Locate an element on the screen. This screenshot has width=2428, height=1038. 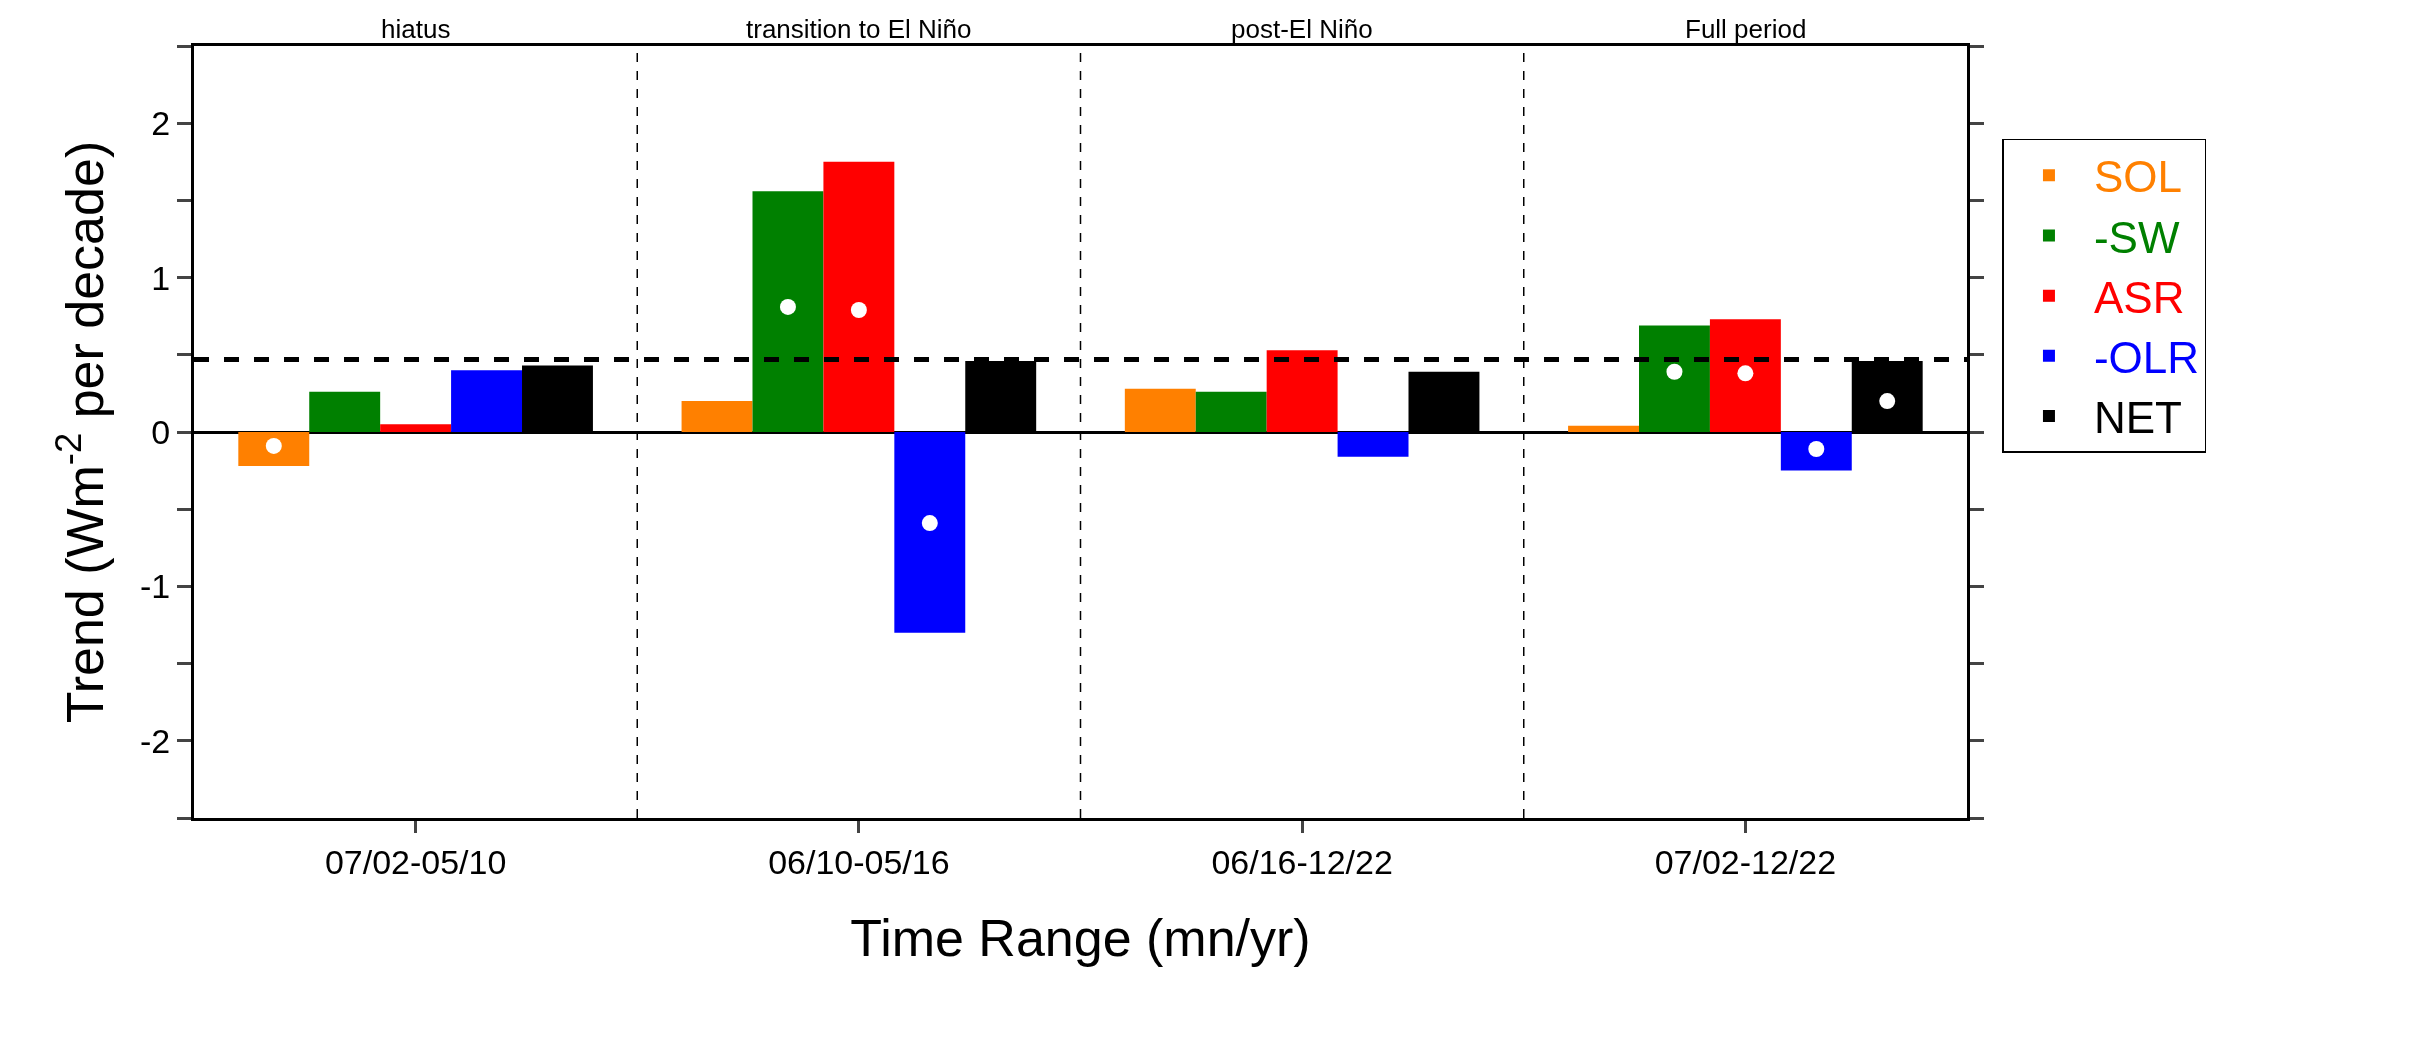
x-axis-title: Time Range (mn/yr) is located at coordinates (1080, 937).